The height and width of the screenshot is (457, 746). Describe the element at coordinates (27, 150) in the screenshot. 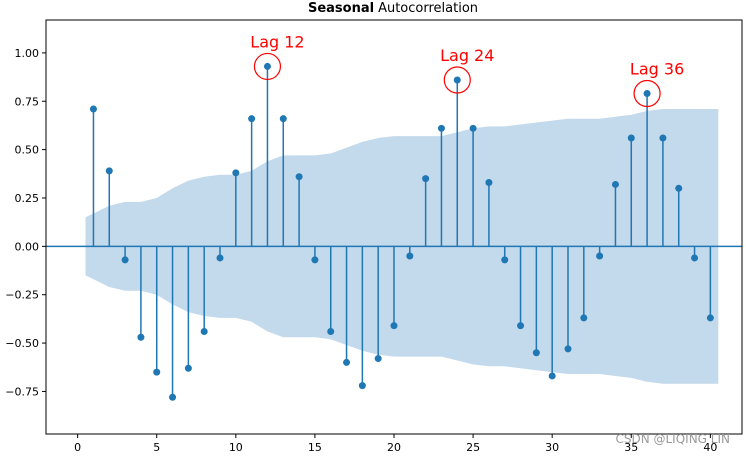

I see `y-tick-label-5: 0.50` at that location.